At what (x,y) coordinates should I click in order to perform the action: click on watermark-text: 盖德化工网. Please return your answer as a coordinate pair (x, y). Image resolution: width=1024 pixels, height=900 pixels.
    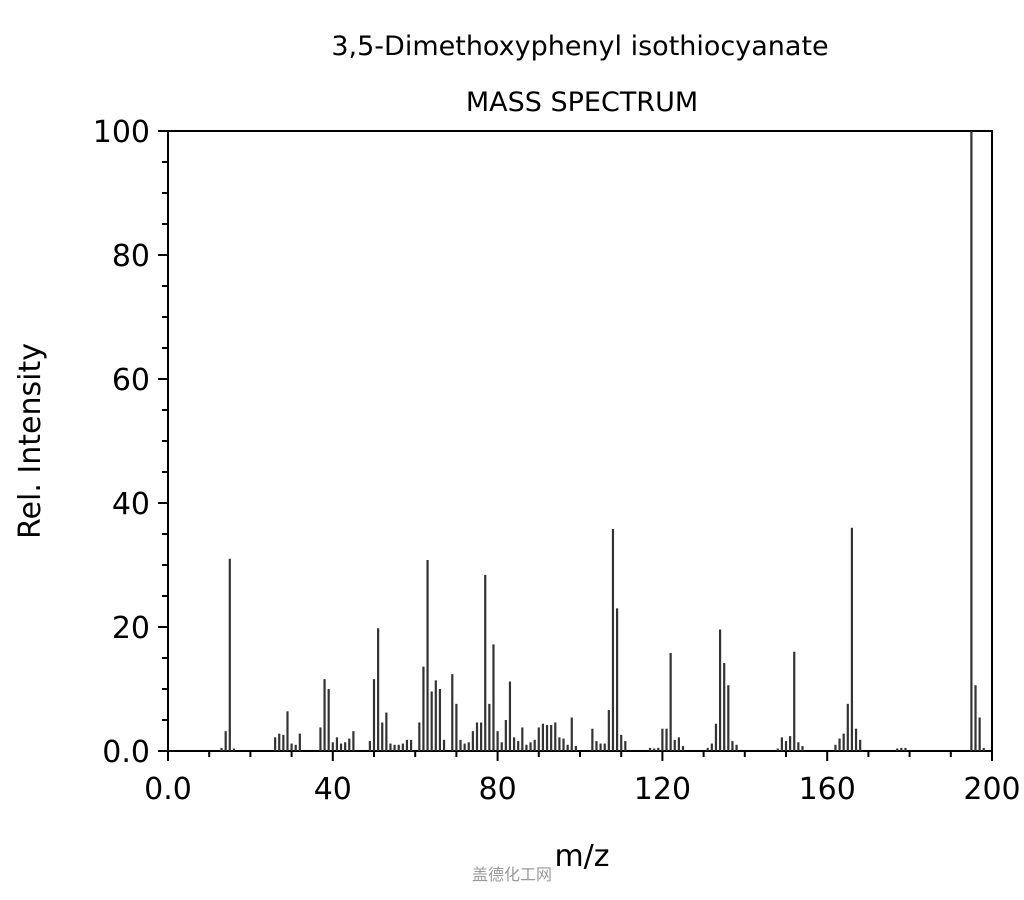
    Looking at the image, I should click on (512, 874).